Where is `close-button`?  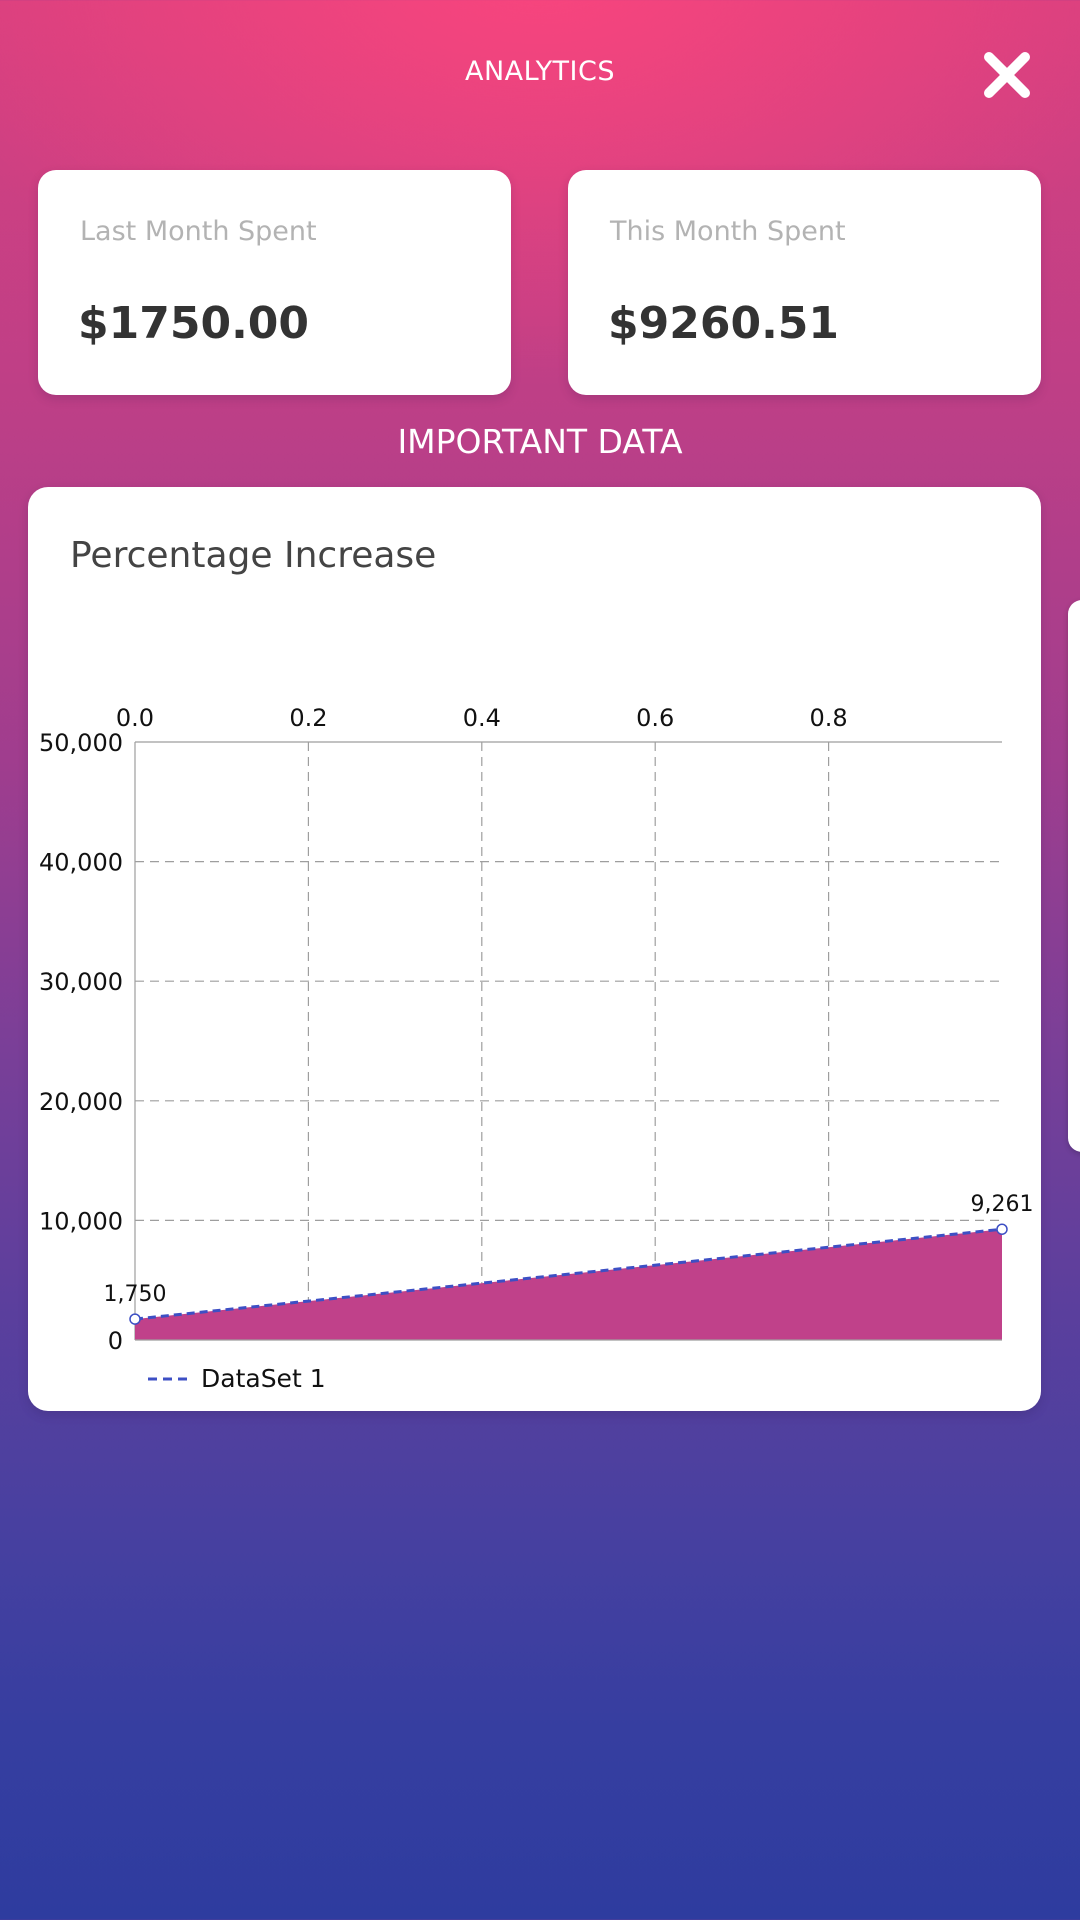
close-button is located at coordinates (1007, 75).